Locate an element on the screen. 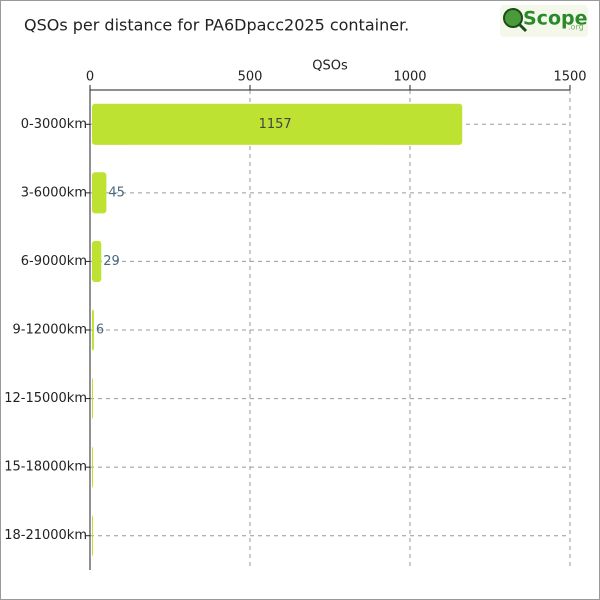  y-tick-label: 6-9000km is located at coordinates (54, 261).